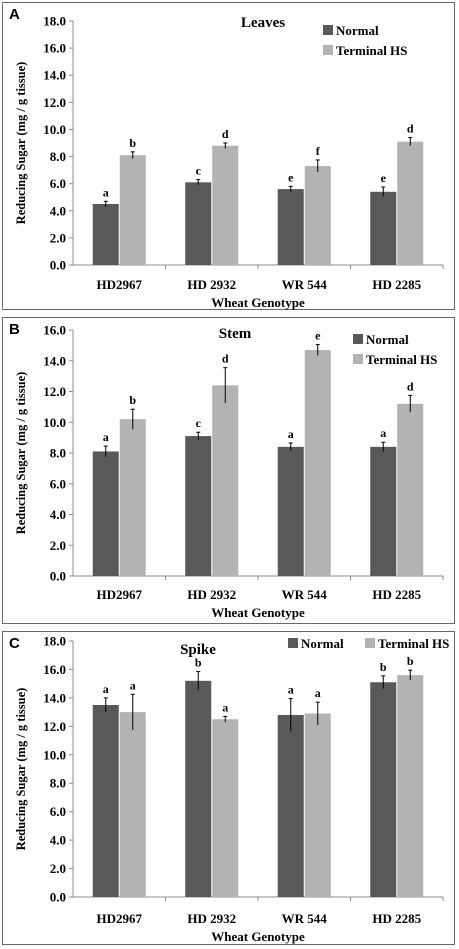 The width and height of the screenshot is (459, 949). I want to click on y-tick-label: 4.0, so click(58, 210).